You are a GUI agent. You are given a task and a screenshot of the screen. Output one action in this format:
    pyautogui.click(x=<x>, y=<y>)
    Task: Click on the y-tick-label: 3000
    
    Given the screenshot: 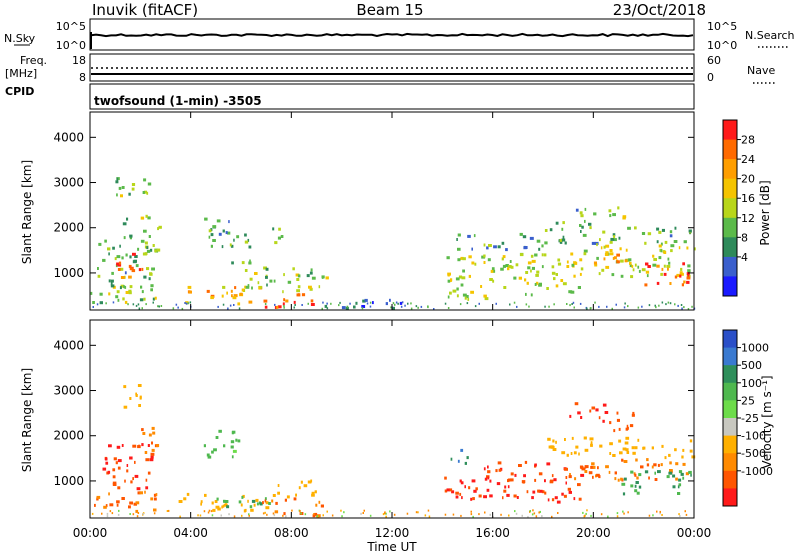 What is the action you would take?
    pyautogui.click(x=68, y=391)
    